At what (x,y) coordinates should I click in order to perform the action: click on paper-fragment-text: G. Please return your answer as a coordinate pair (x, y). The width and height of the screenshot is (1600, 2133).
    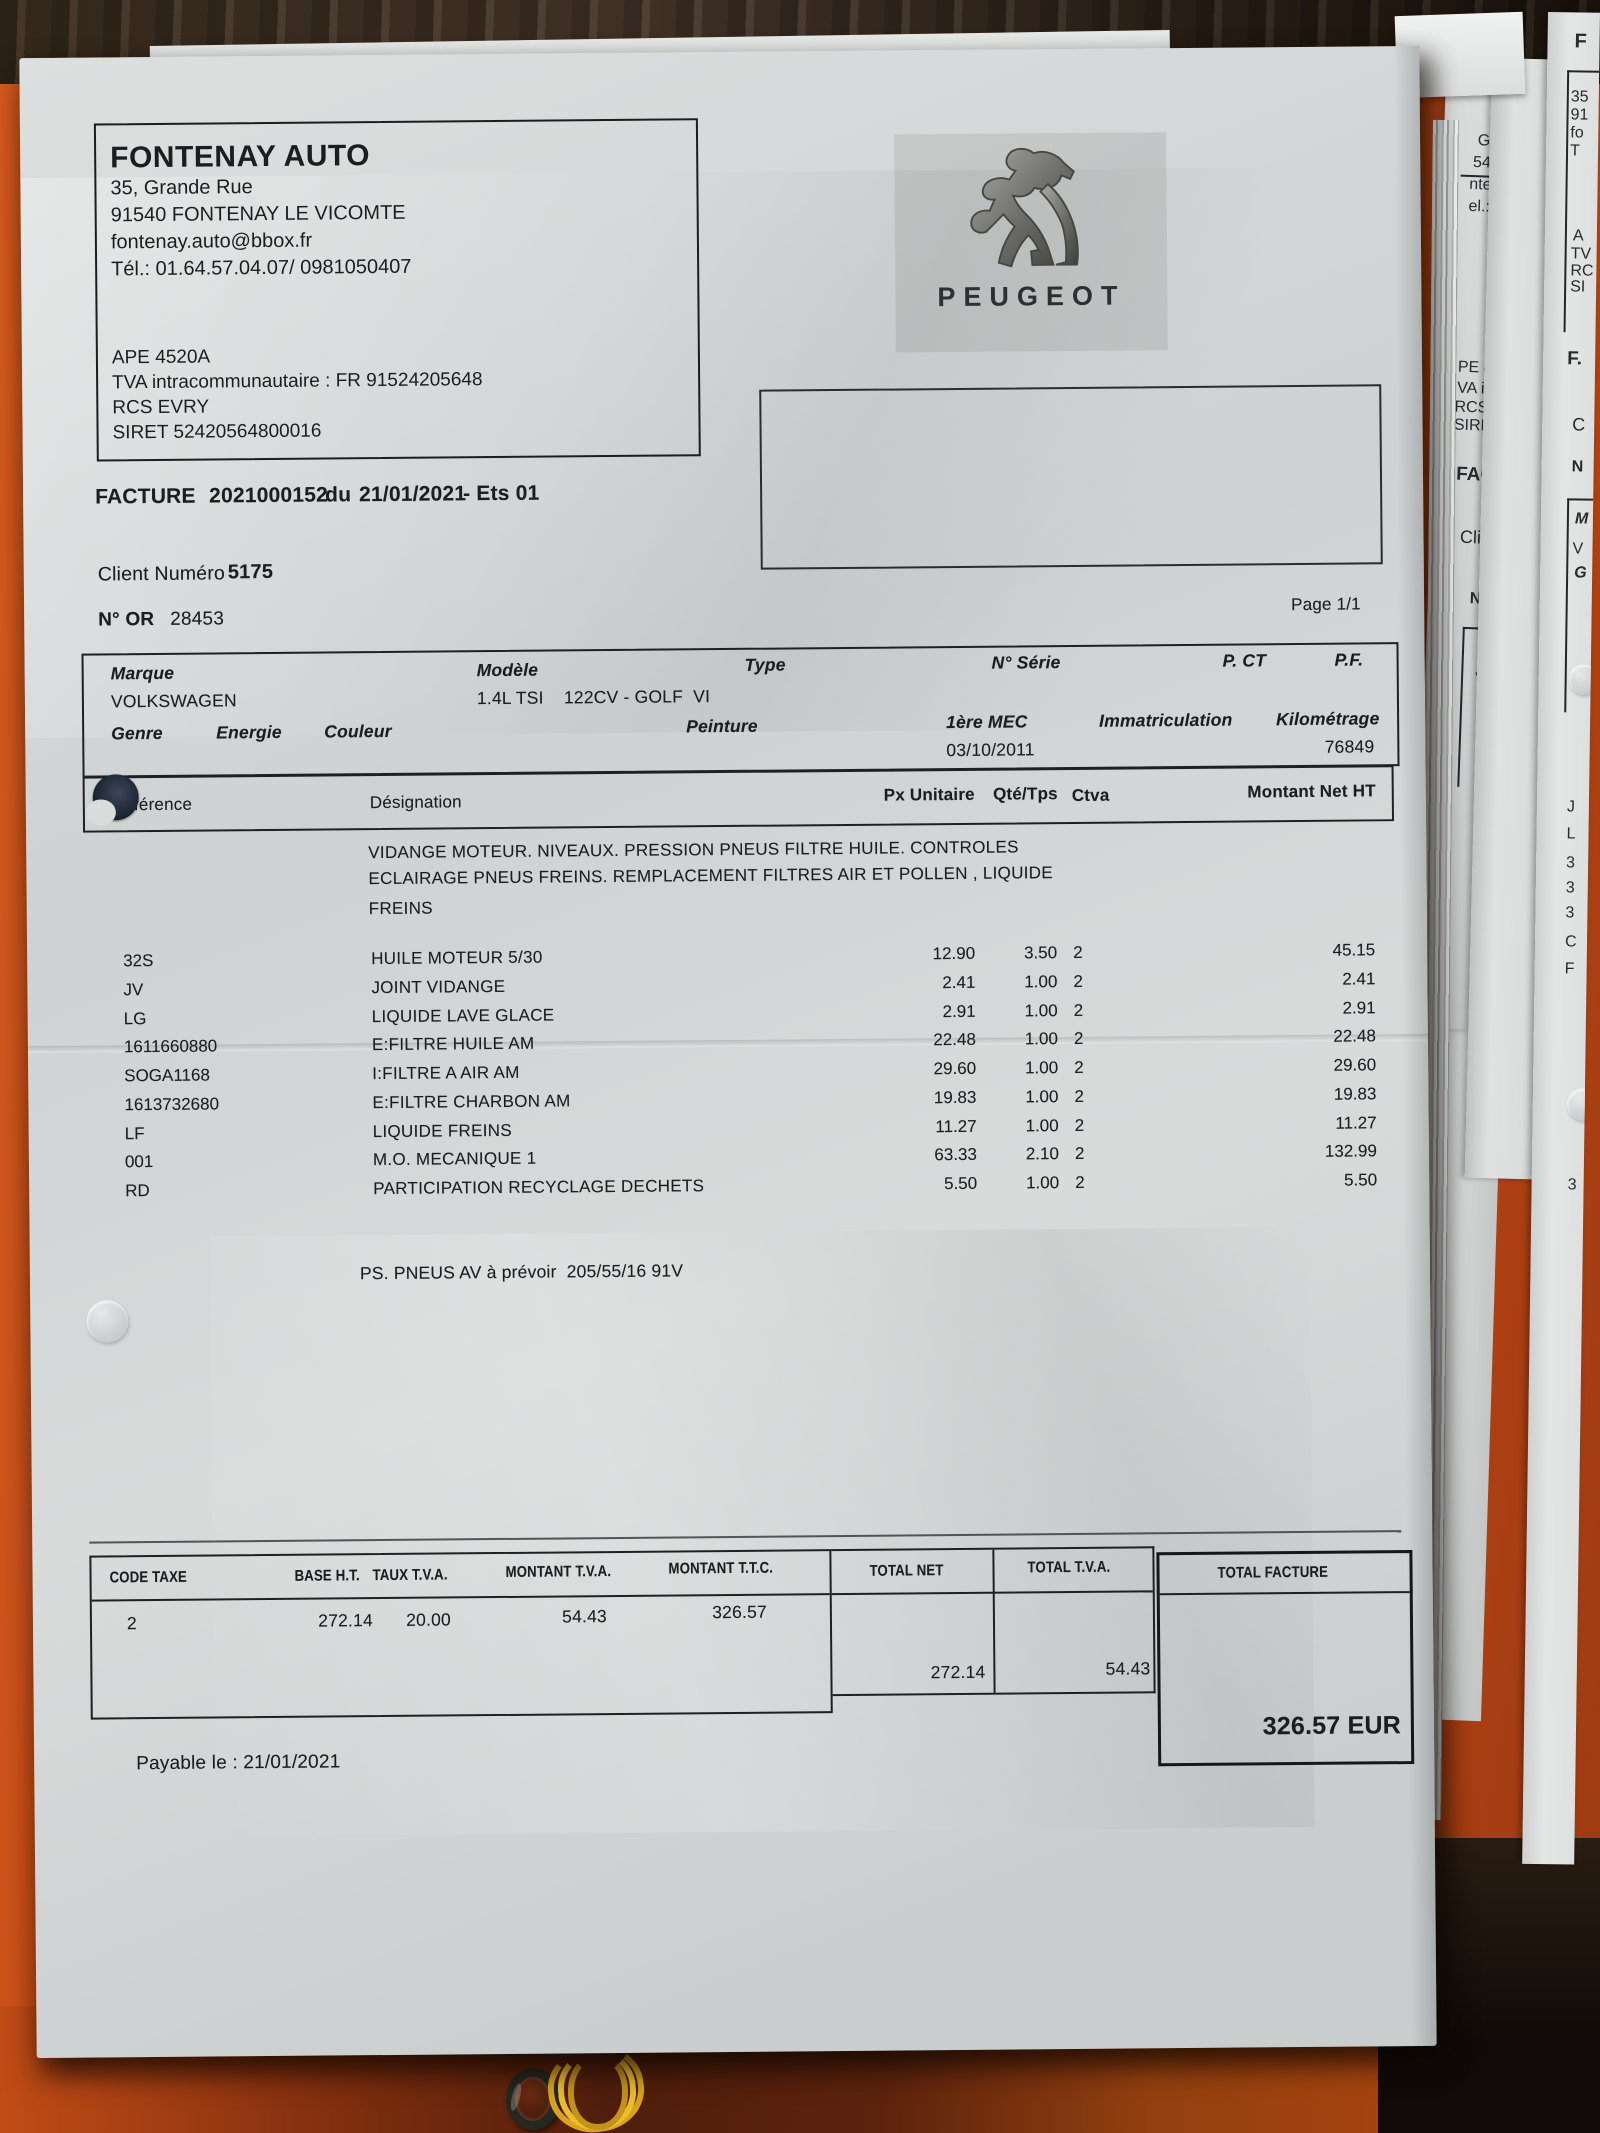
    Looking at the image, I should click on (1580, 573).